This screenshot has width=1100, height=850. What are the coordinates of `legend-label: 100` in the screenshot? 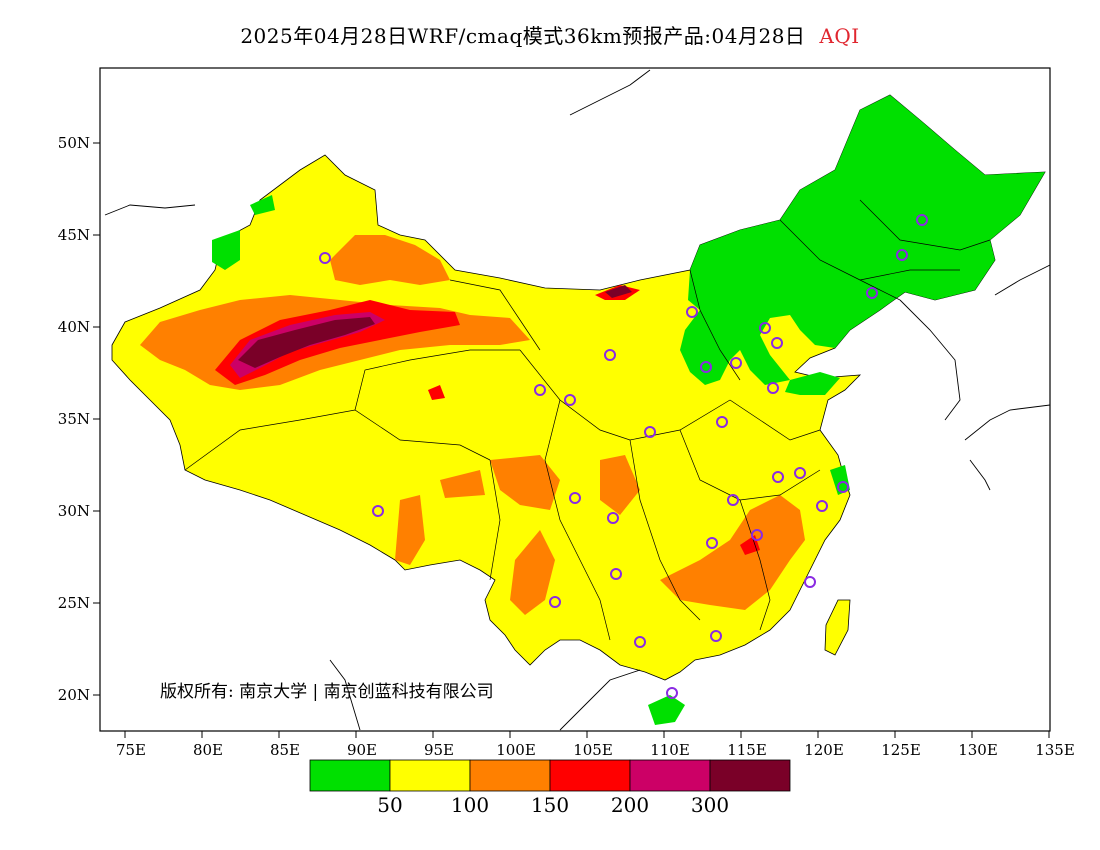 It's located at (470, 805).